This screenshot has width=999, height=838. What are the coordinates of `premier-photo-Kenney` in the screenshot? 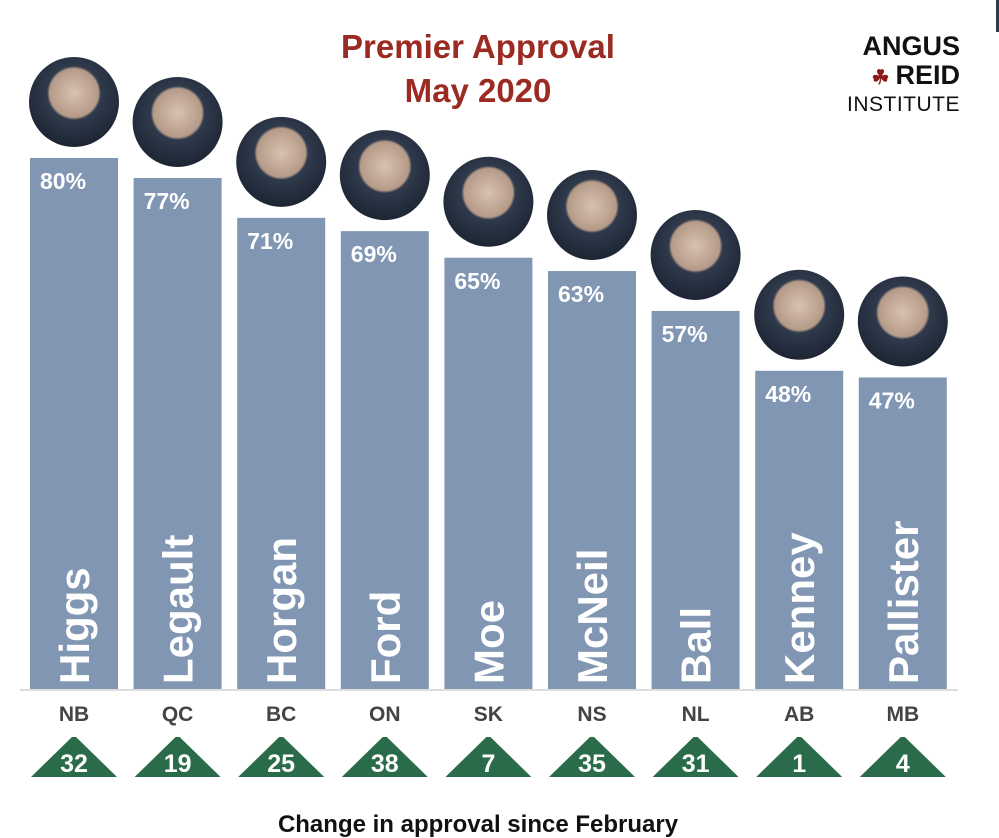 It's located at (799, 314).